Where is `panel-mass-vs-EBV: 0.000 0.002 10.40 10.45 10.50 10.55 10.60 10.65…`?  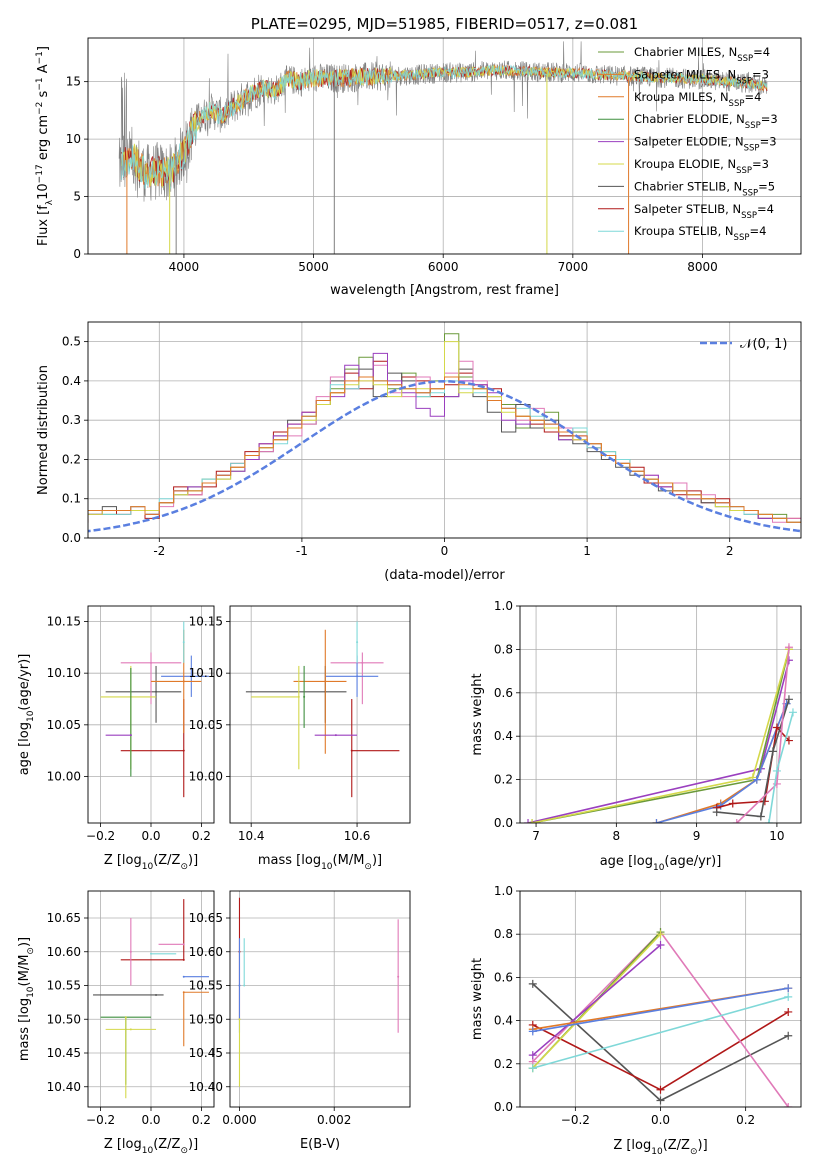 panel-mass-vs-EBV: 0.000 0.002 10.40 10.45 10.50 10.55 10.60 10.65… is located at coordinates (300, 1021).